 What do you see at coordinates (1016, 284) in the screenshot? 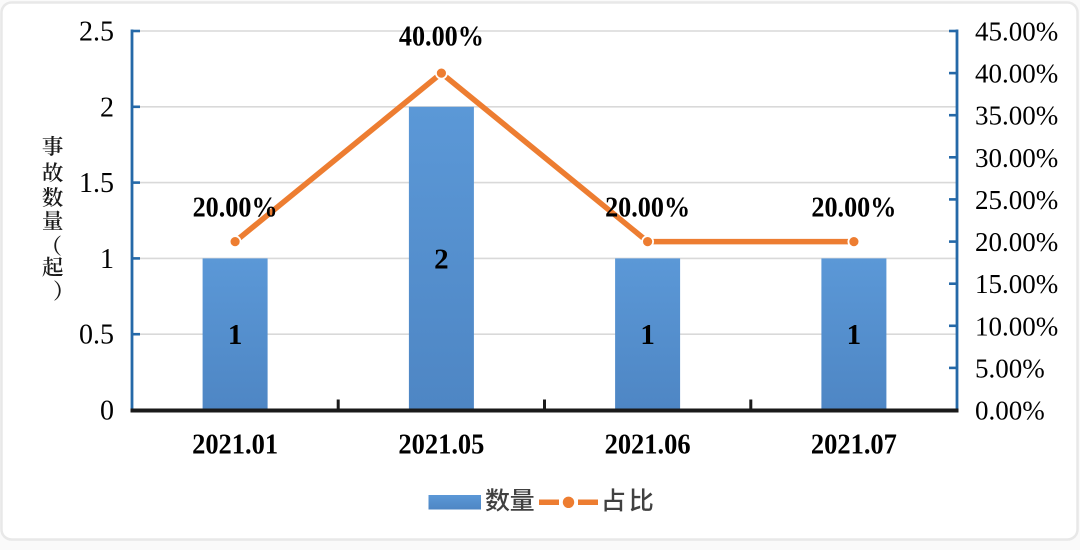
I see `svg-text: 15.00%` at bounding box center [1016, 284].